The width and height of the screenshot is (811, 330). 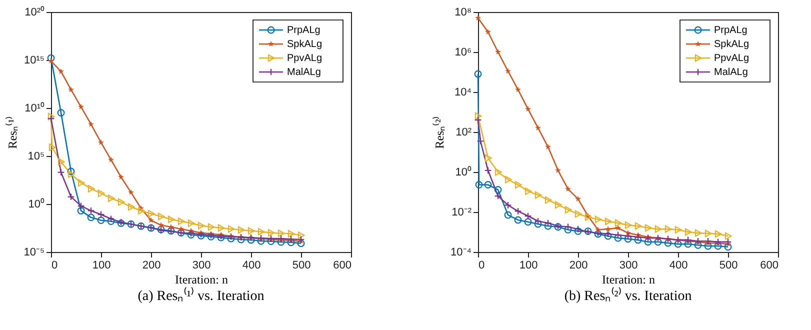 What do you see at coordinates (463, 52) in the screenshot?
I see `y-tick-label: 10⁶` at bounding box center [463, 52].